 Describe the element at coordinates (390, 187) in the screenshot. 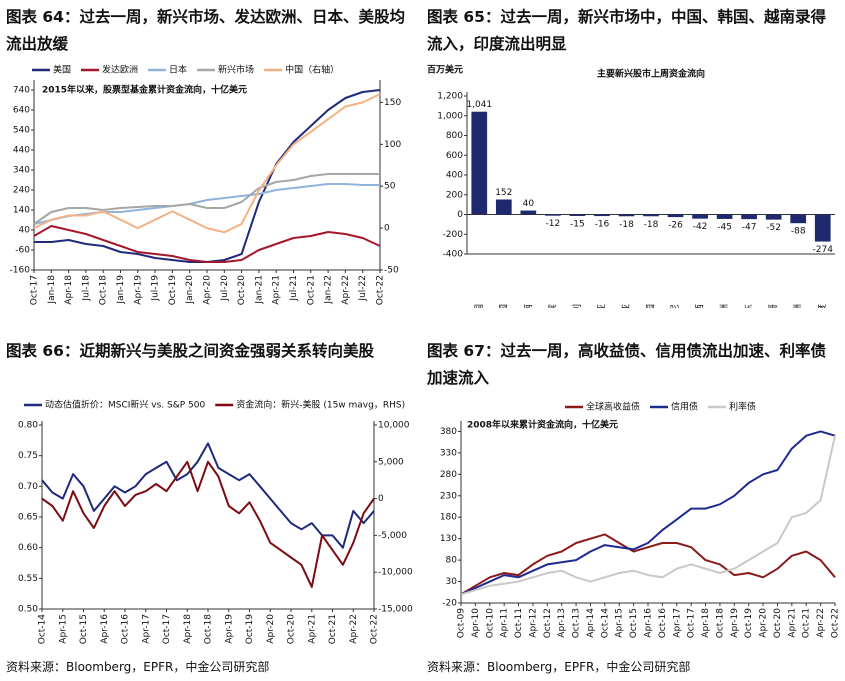

I see `y2-tick-label: 50` at that location.